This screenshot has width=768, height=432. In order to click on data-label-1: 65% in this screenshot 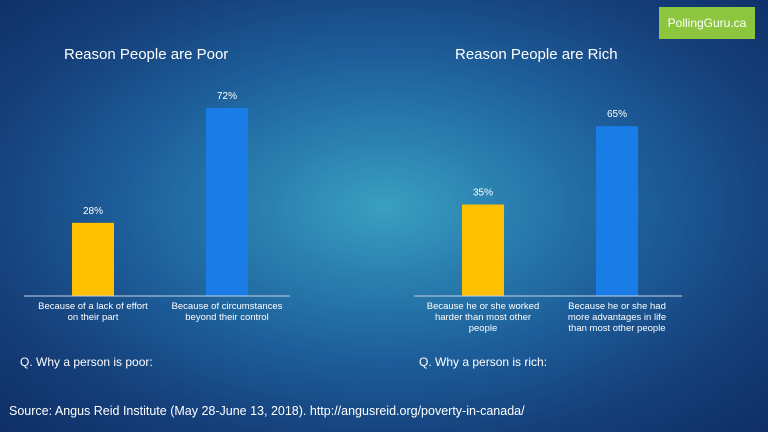, I will do `click(617, 114)`.